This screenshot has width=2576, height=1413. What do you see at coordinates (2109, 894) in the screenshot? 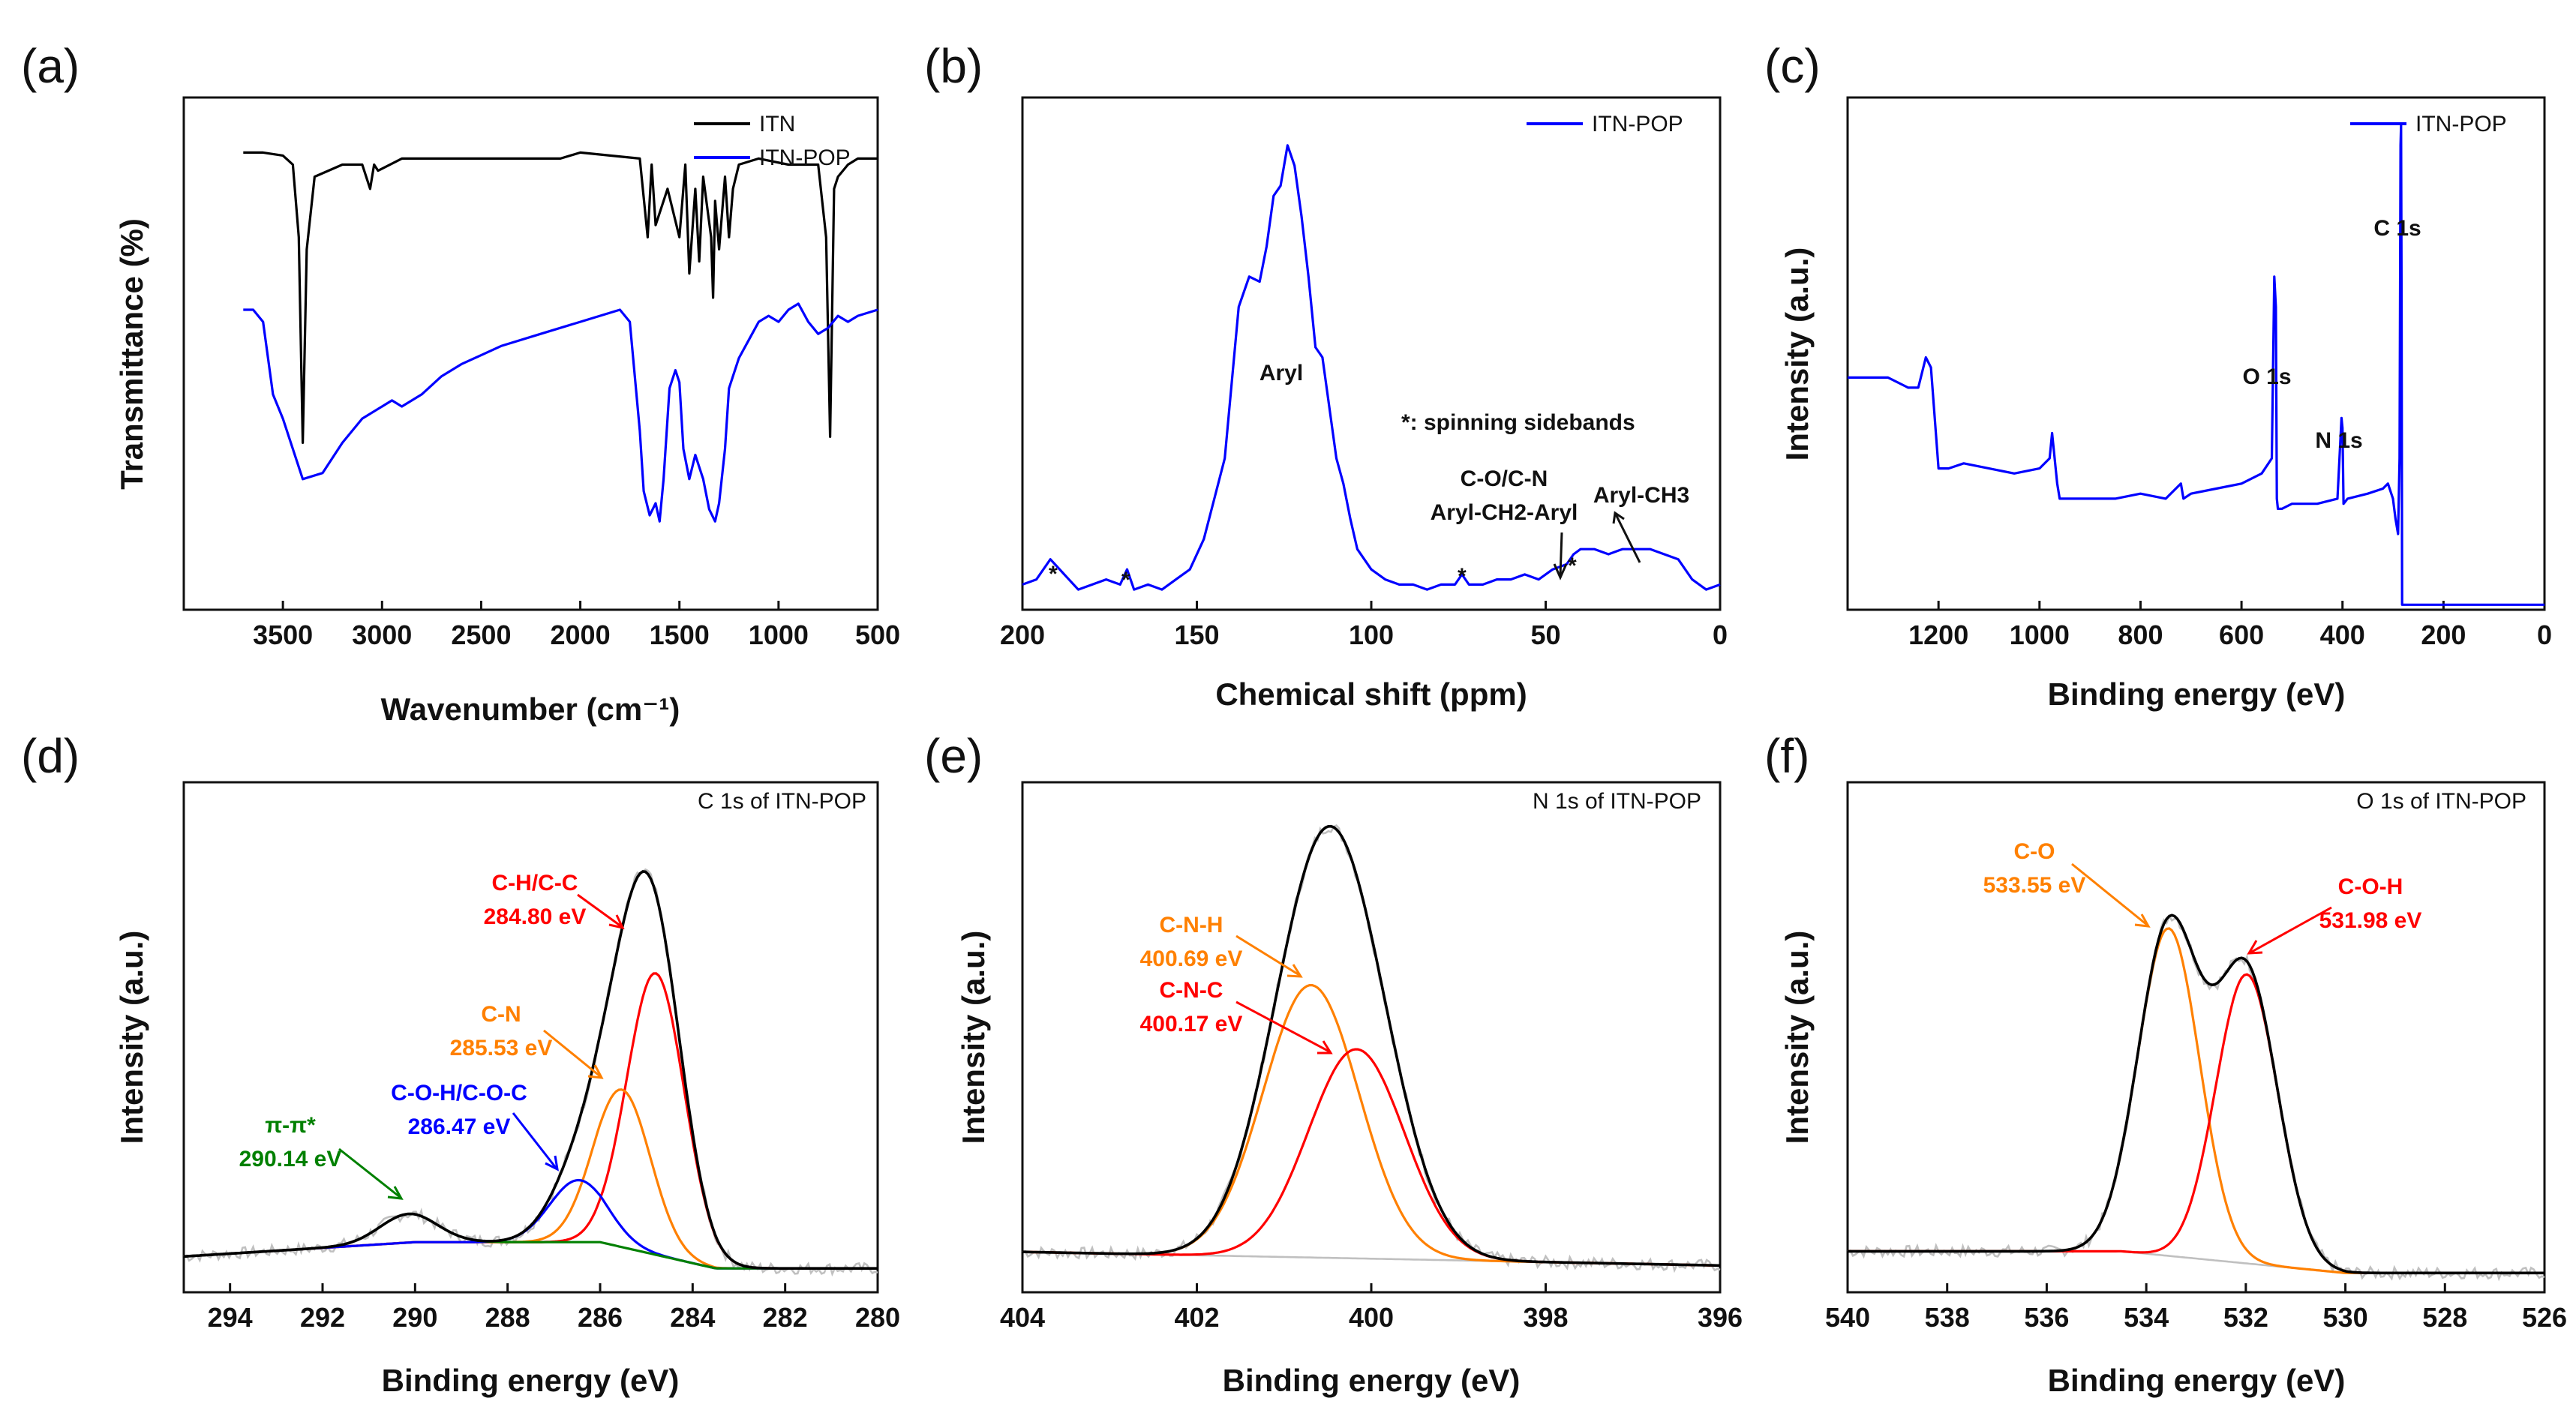
I see `arrow-co` at bounding box center [2109, 894].